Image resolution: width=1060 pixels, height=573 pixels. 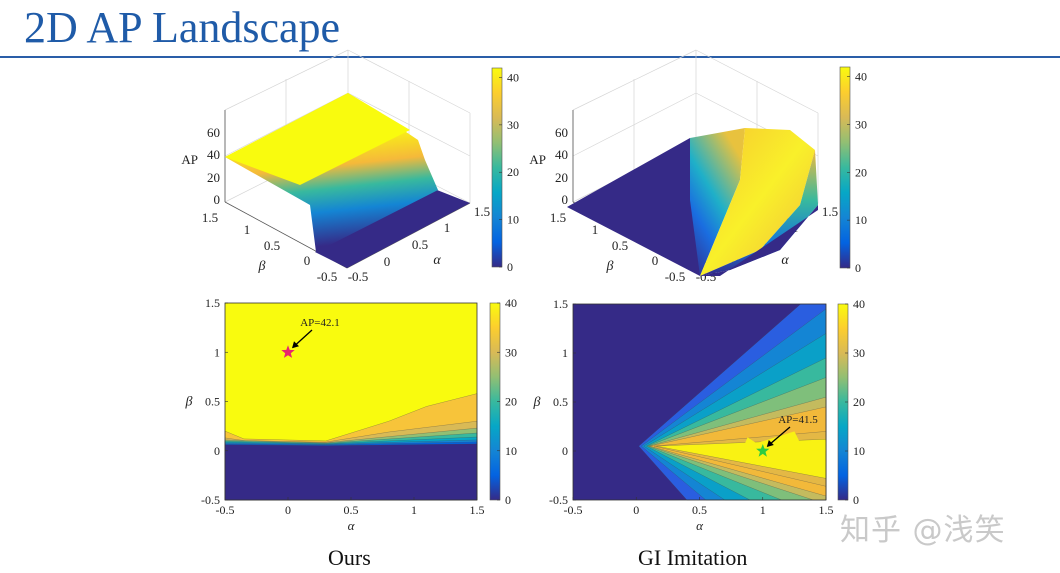 What do you see at coordinates (784, 441) in the screenshot?
I see `contour-peak-bump` at bounding box center [784, 441].